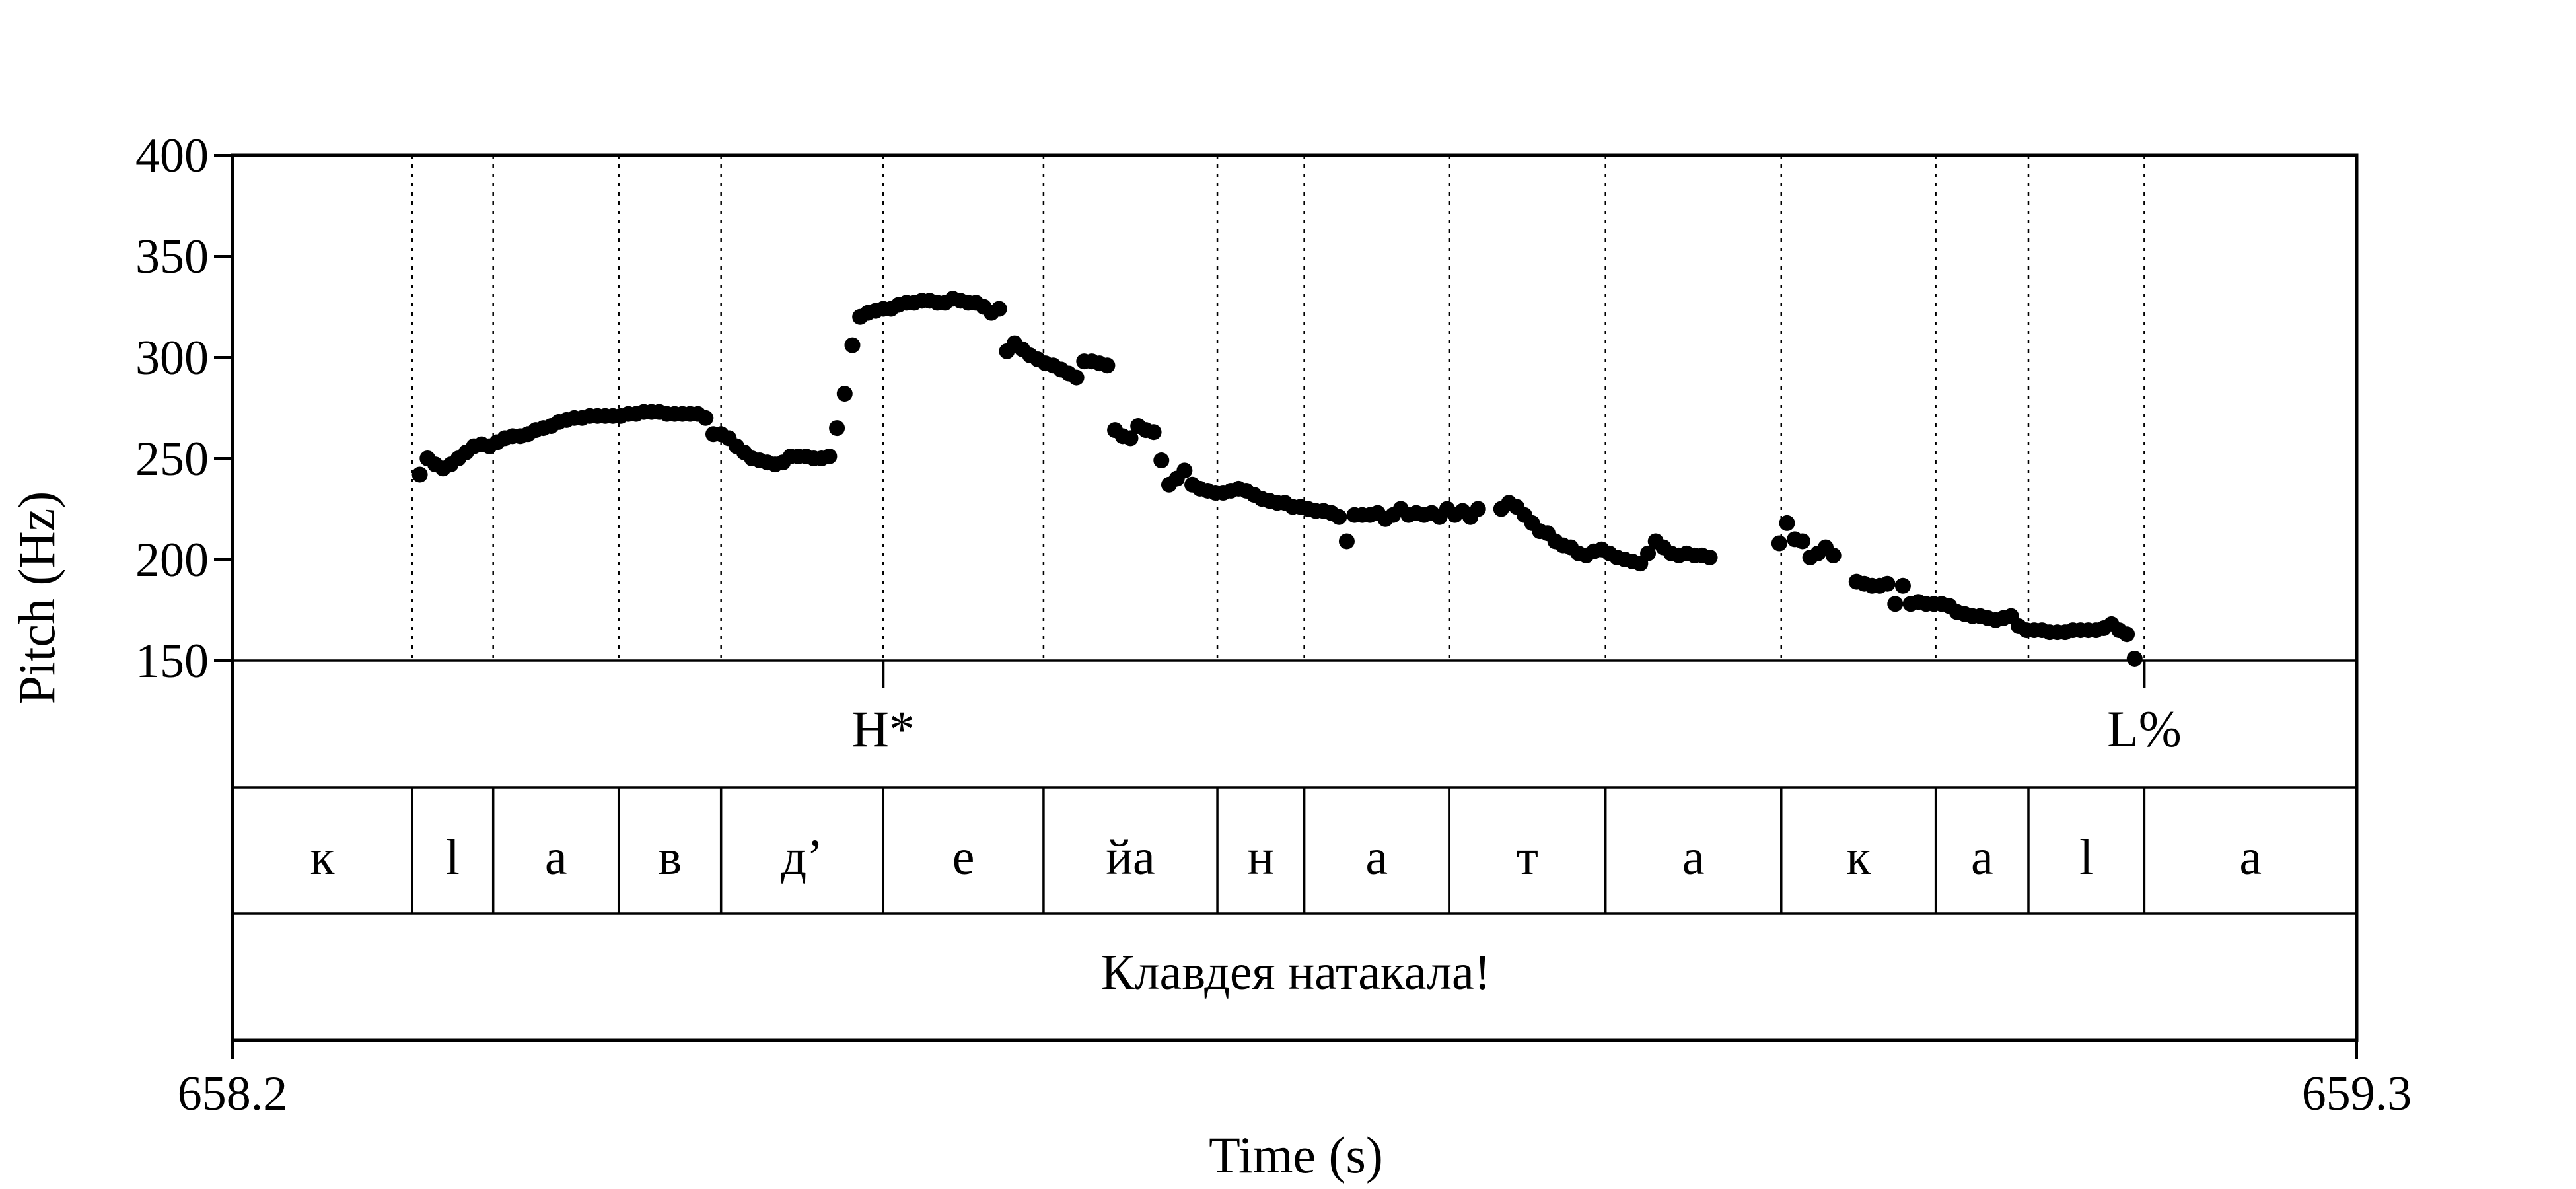 The image size is (2576, 1189). I want to click on utterance-label: Клавдея натакала!, so click(1296, 972).